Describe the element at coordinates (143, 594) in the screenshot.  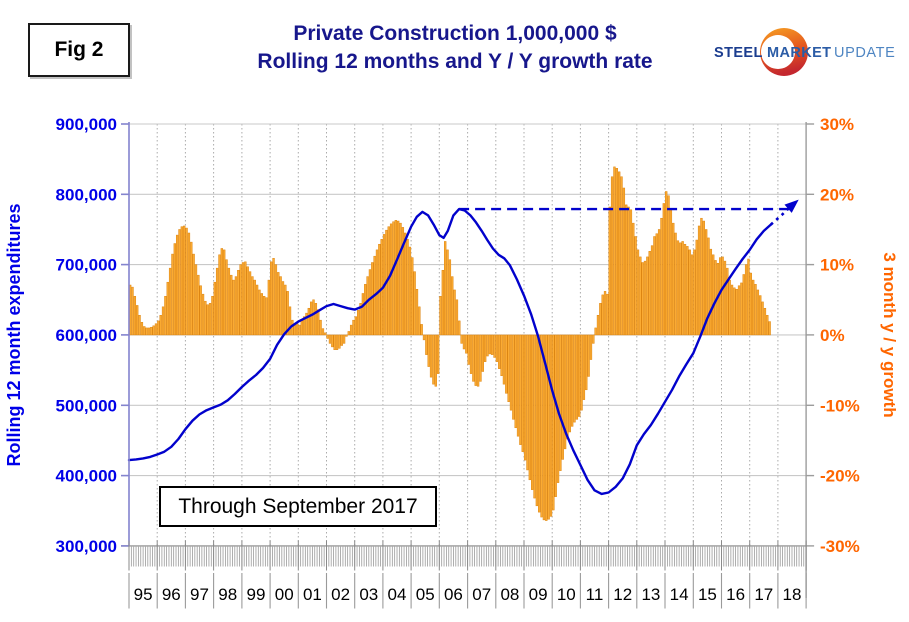
I see `year-label: 95` at that location.